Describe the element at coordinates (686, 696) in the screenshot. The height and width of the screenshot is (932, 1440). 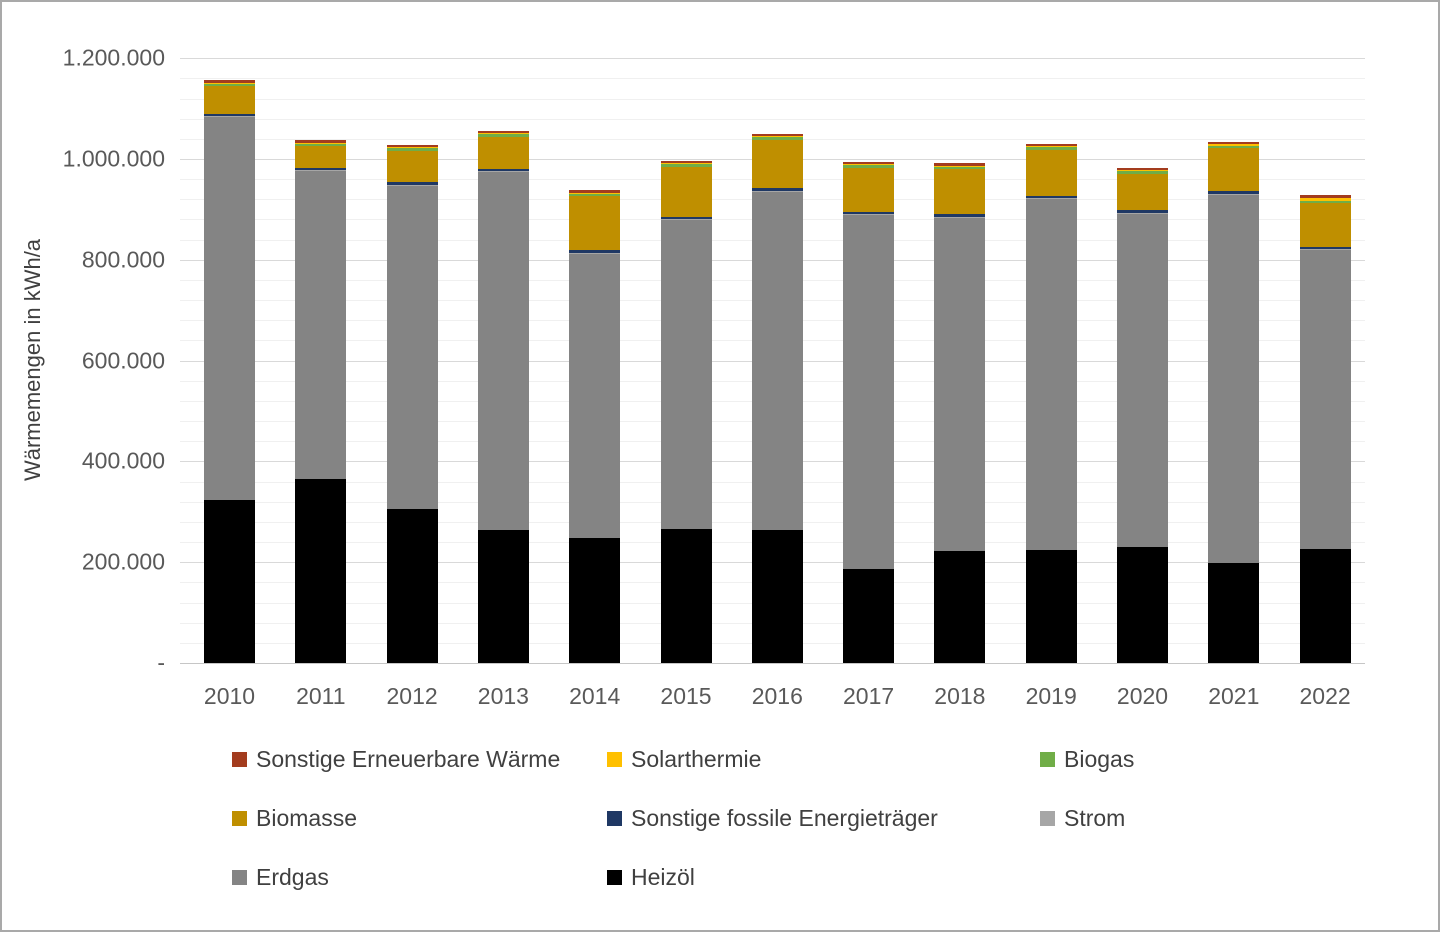
I see `x-tick-label: 2015` at that location.